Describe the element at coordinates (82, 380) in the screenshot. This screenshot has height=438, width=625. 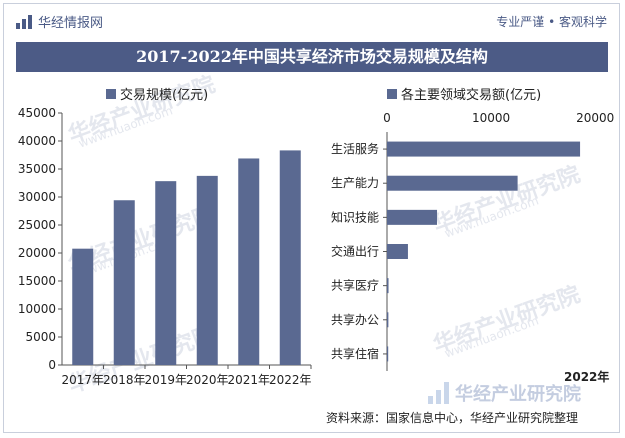
I see `x-tick-label: 2017年` at that location.